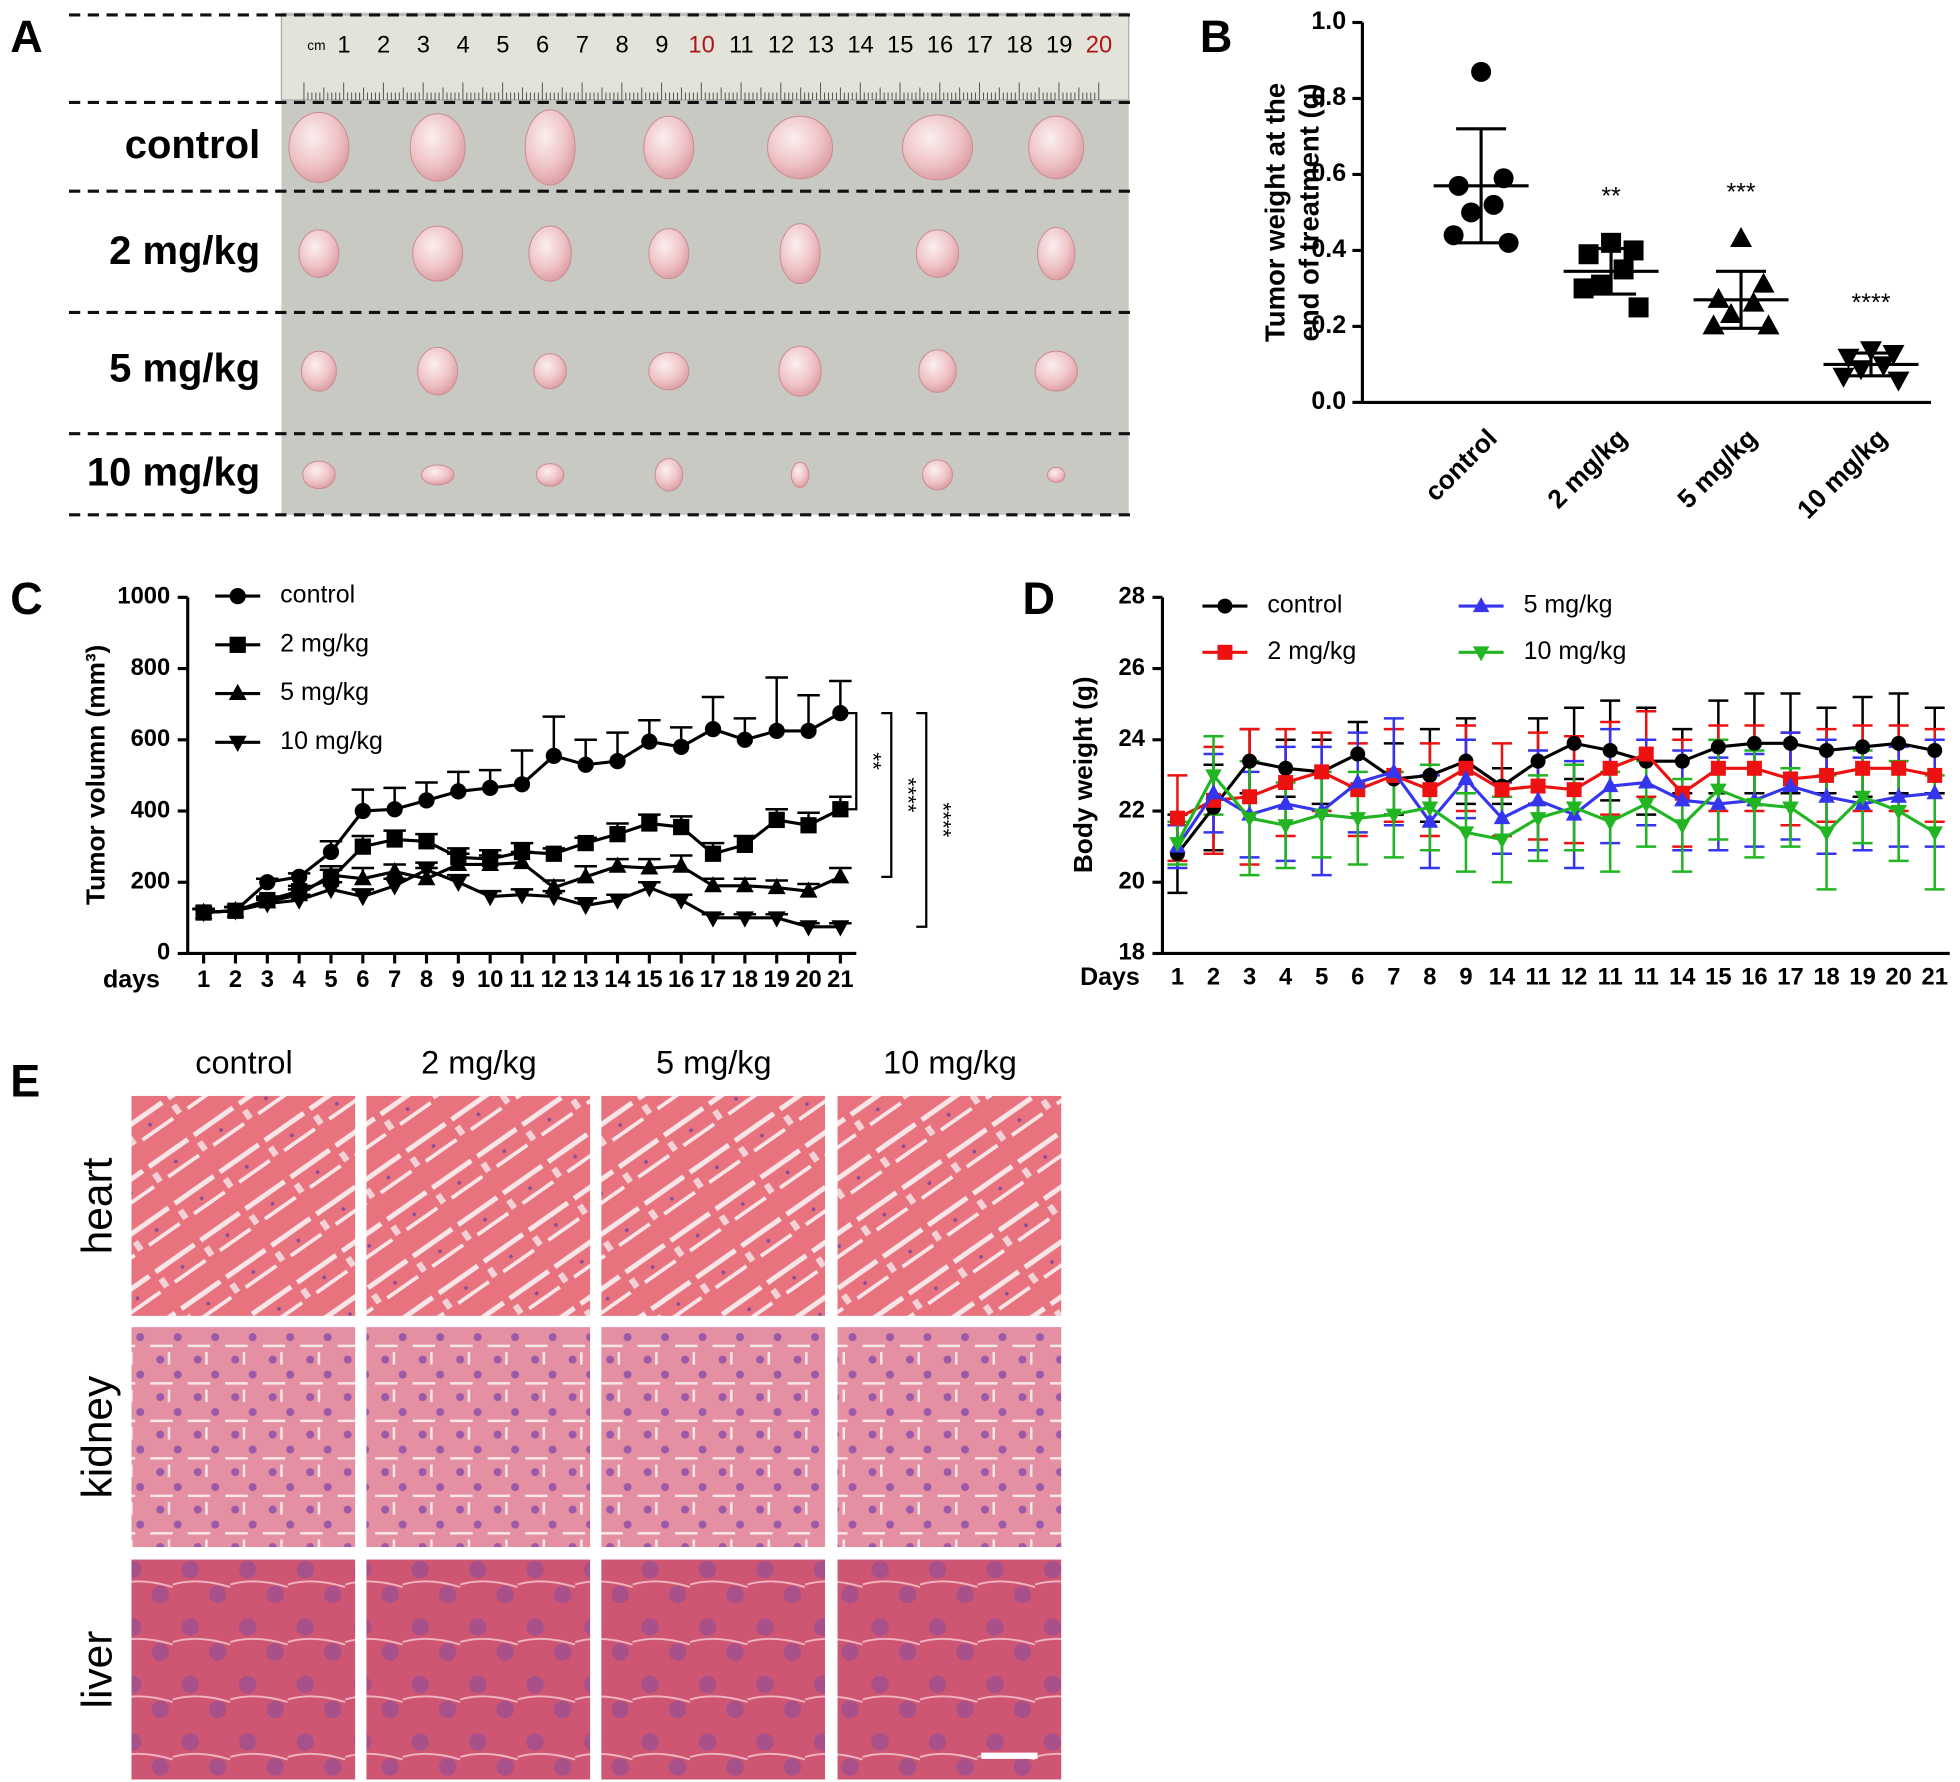 The width and height of the screenshot is (1960, 1782). Describe the element at coordinates (1099, 46) in the screenshot. I see `ruler-number: 20` at that location.